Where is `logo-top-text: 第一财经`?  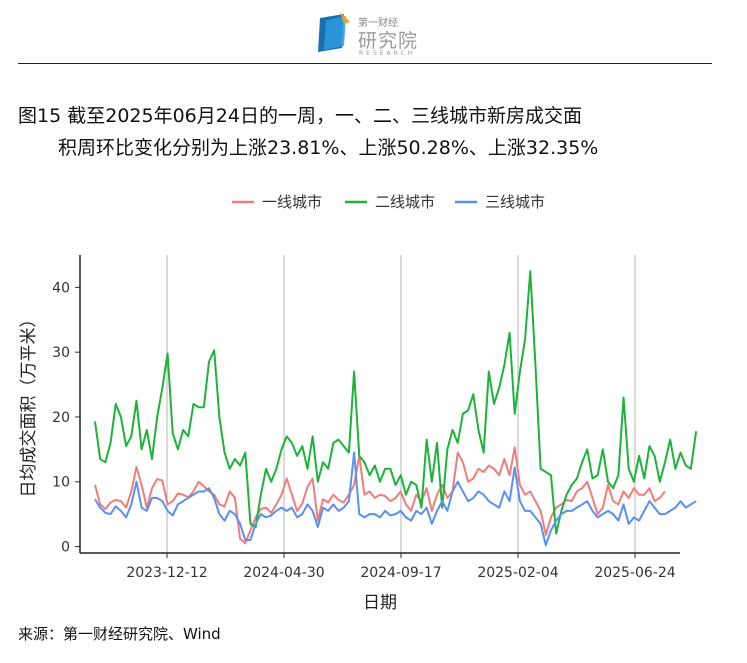 logo-top-text: 第一财经 is located at coordinates (378, 23).